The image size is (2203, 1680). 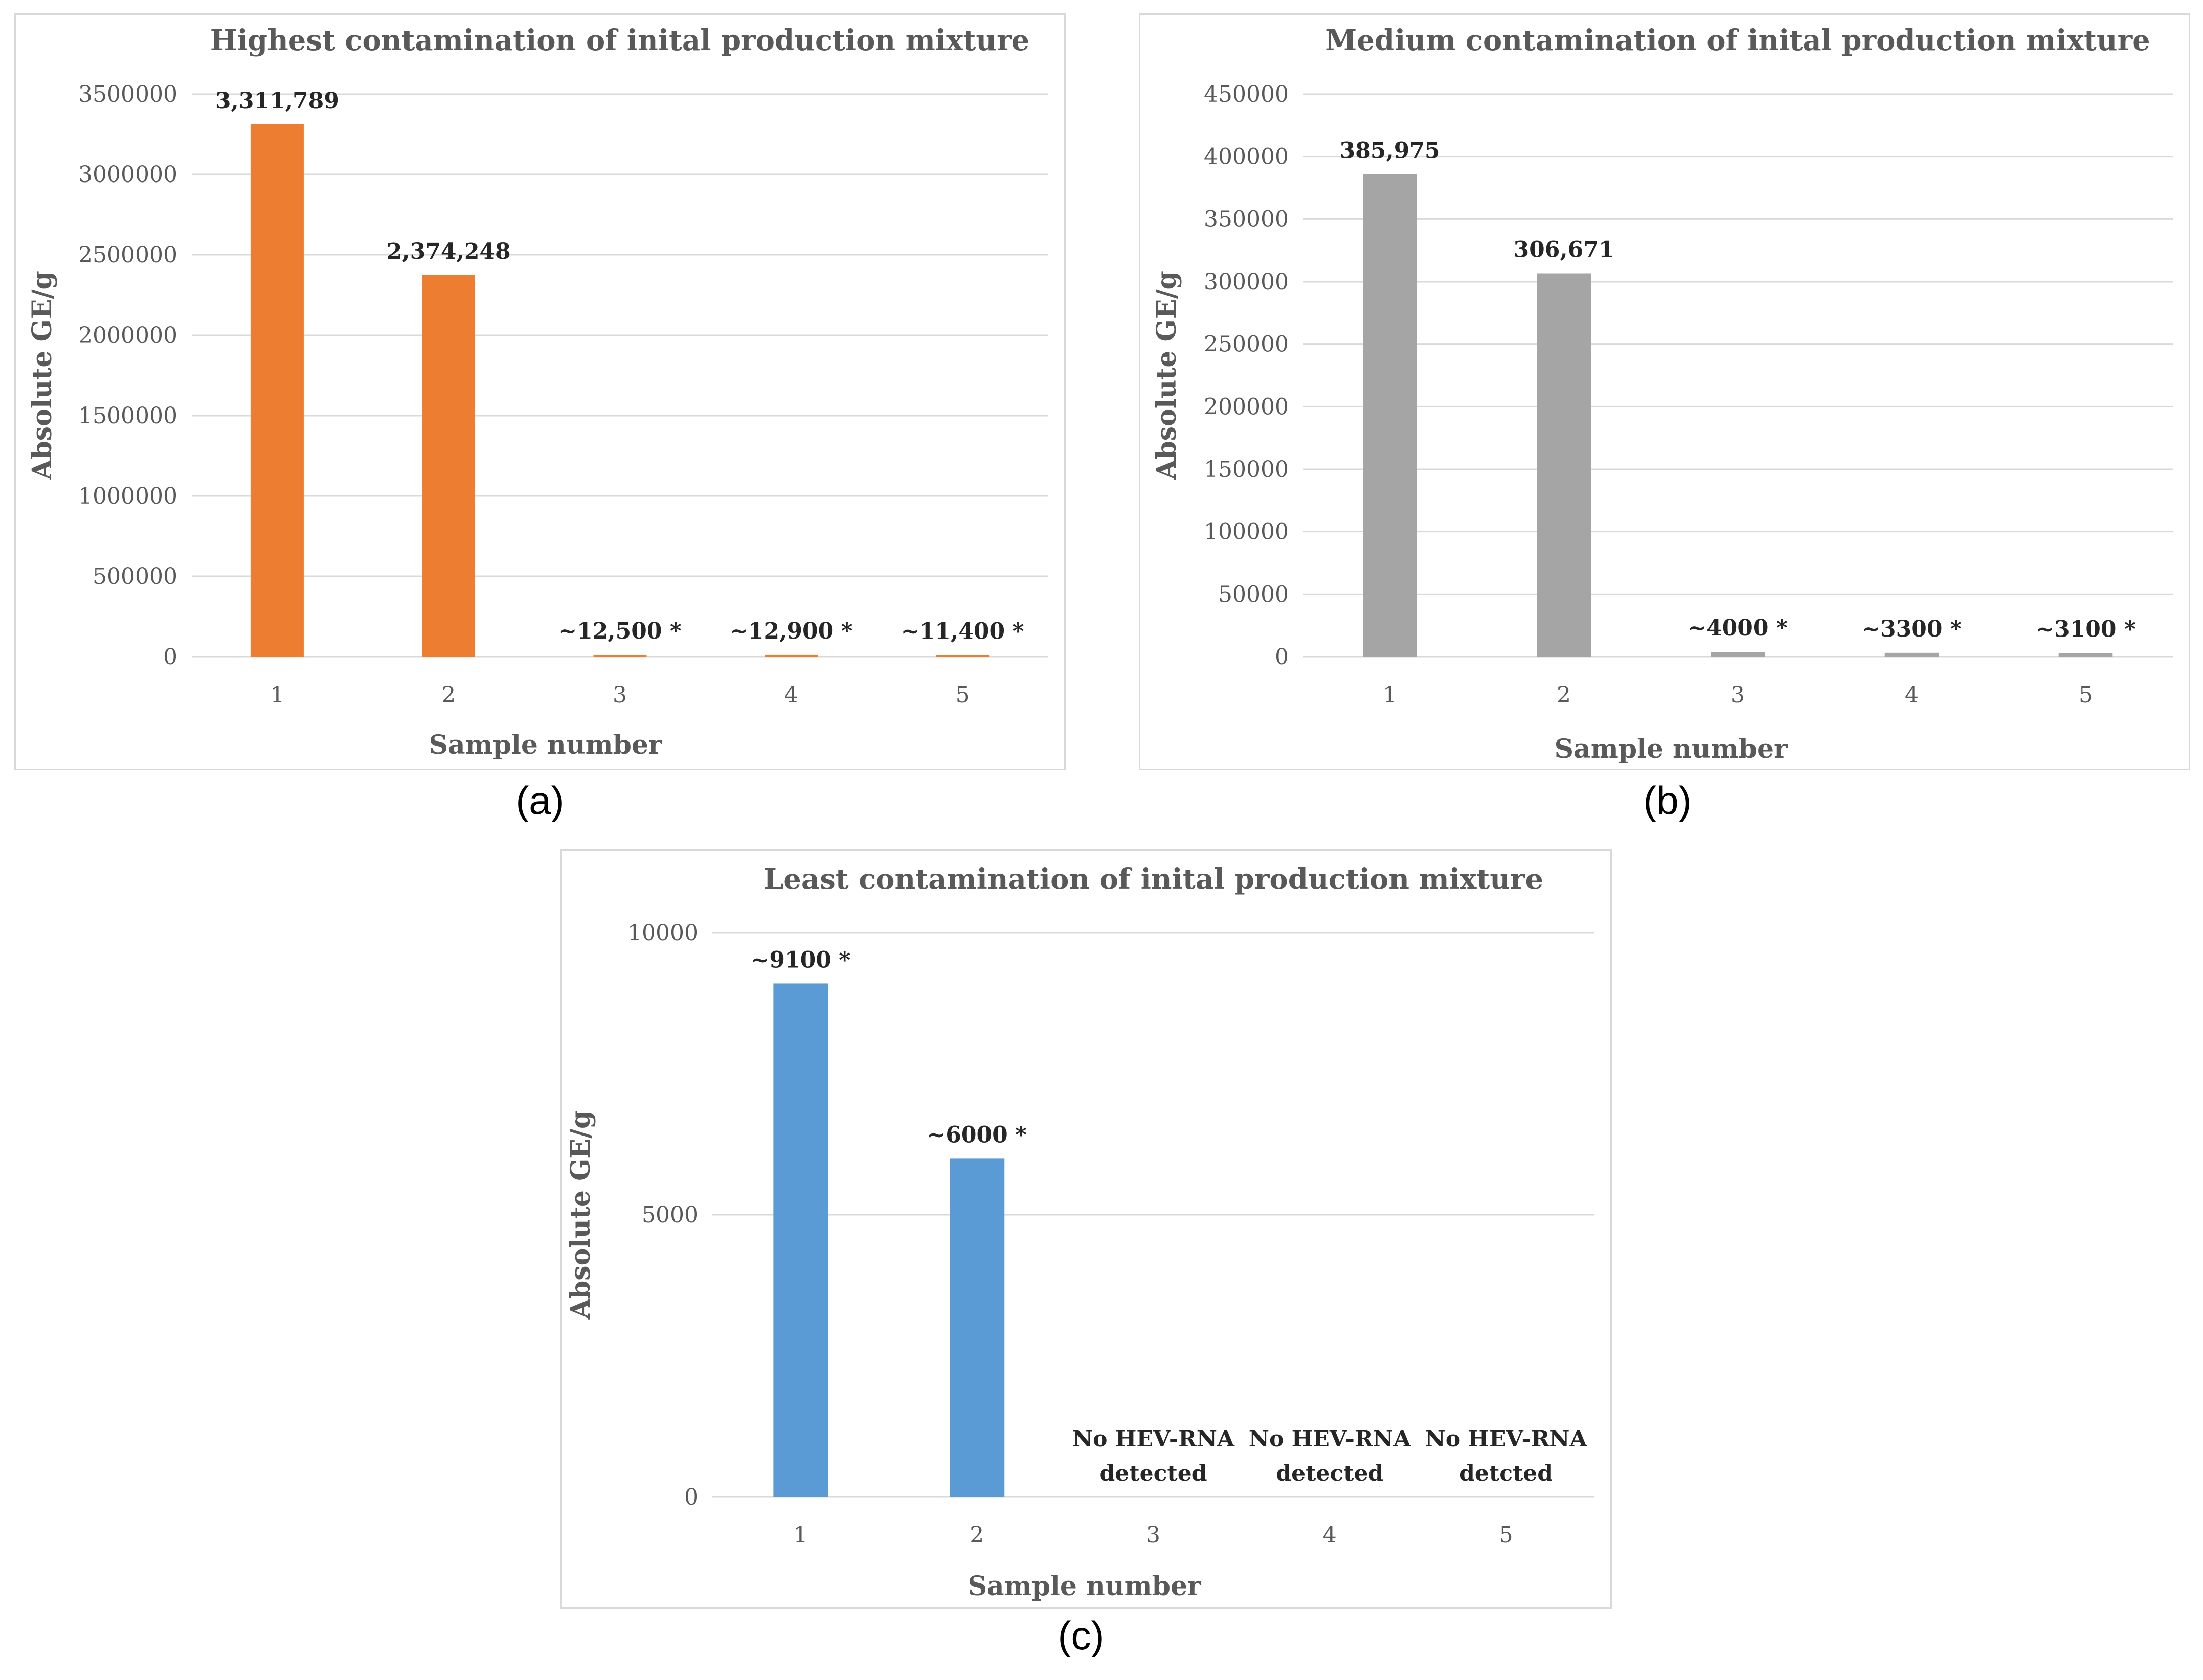 What do you see at coordinates (127, 175) in the screenshot?
I see `y-tick-label: 3000000` at bounding box center [127, 175].